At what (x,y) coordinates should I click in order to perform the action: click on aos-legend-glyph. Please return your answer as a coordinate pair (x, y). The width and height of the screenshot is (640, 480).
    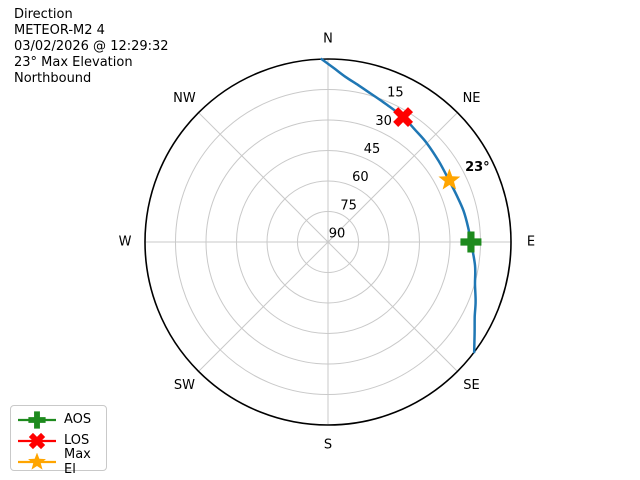
    Looking at the image, I should click on (37, 419).